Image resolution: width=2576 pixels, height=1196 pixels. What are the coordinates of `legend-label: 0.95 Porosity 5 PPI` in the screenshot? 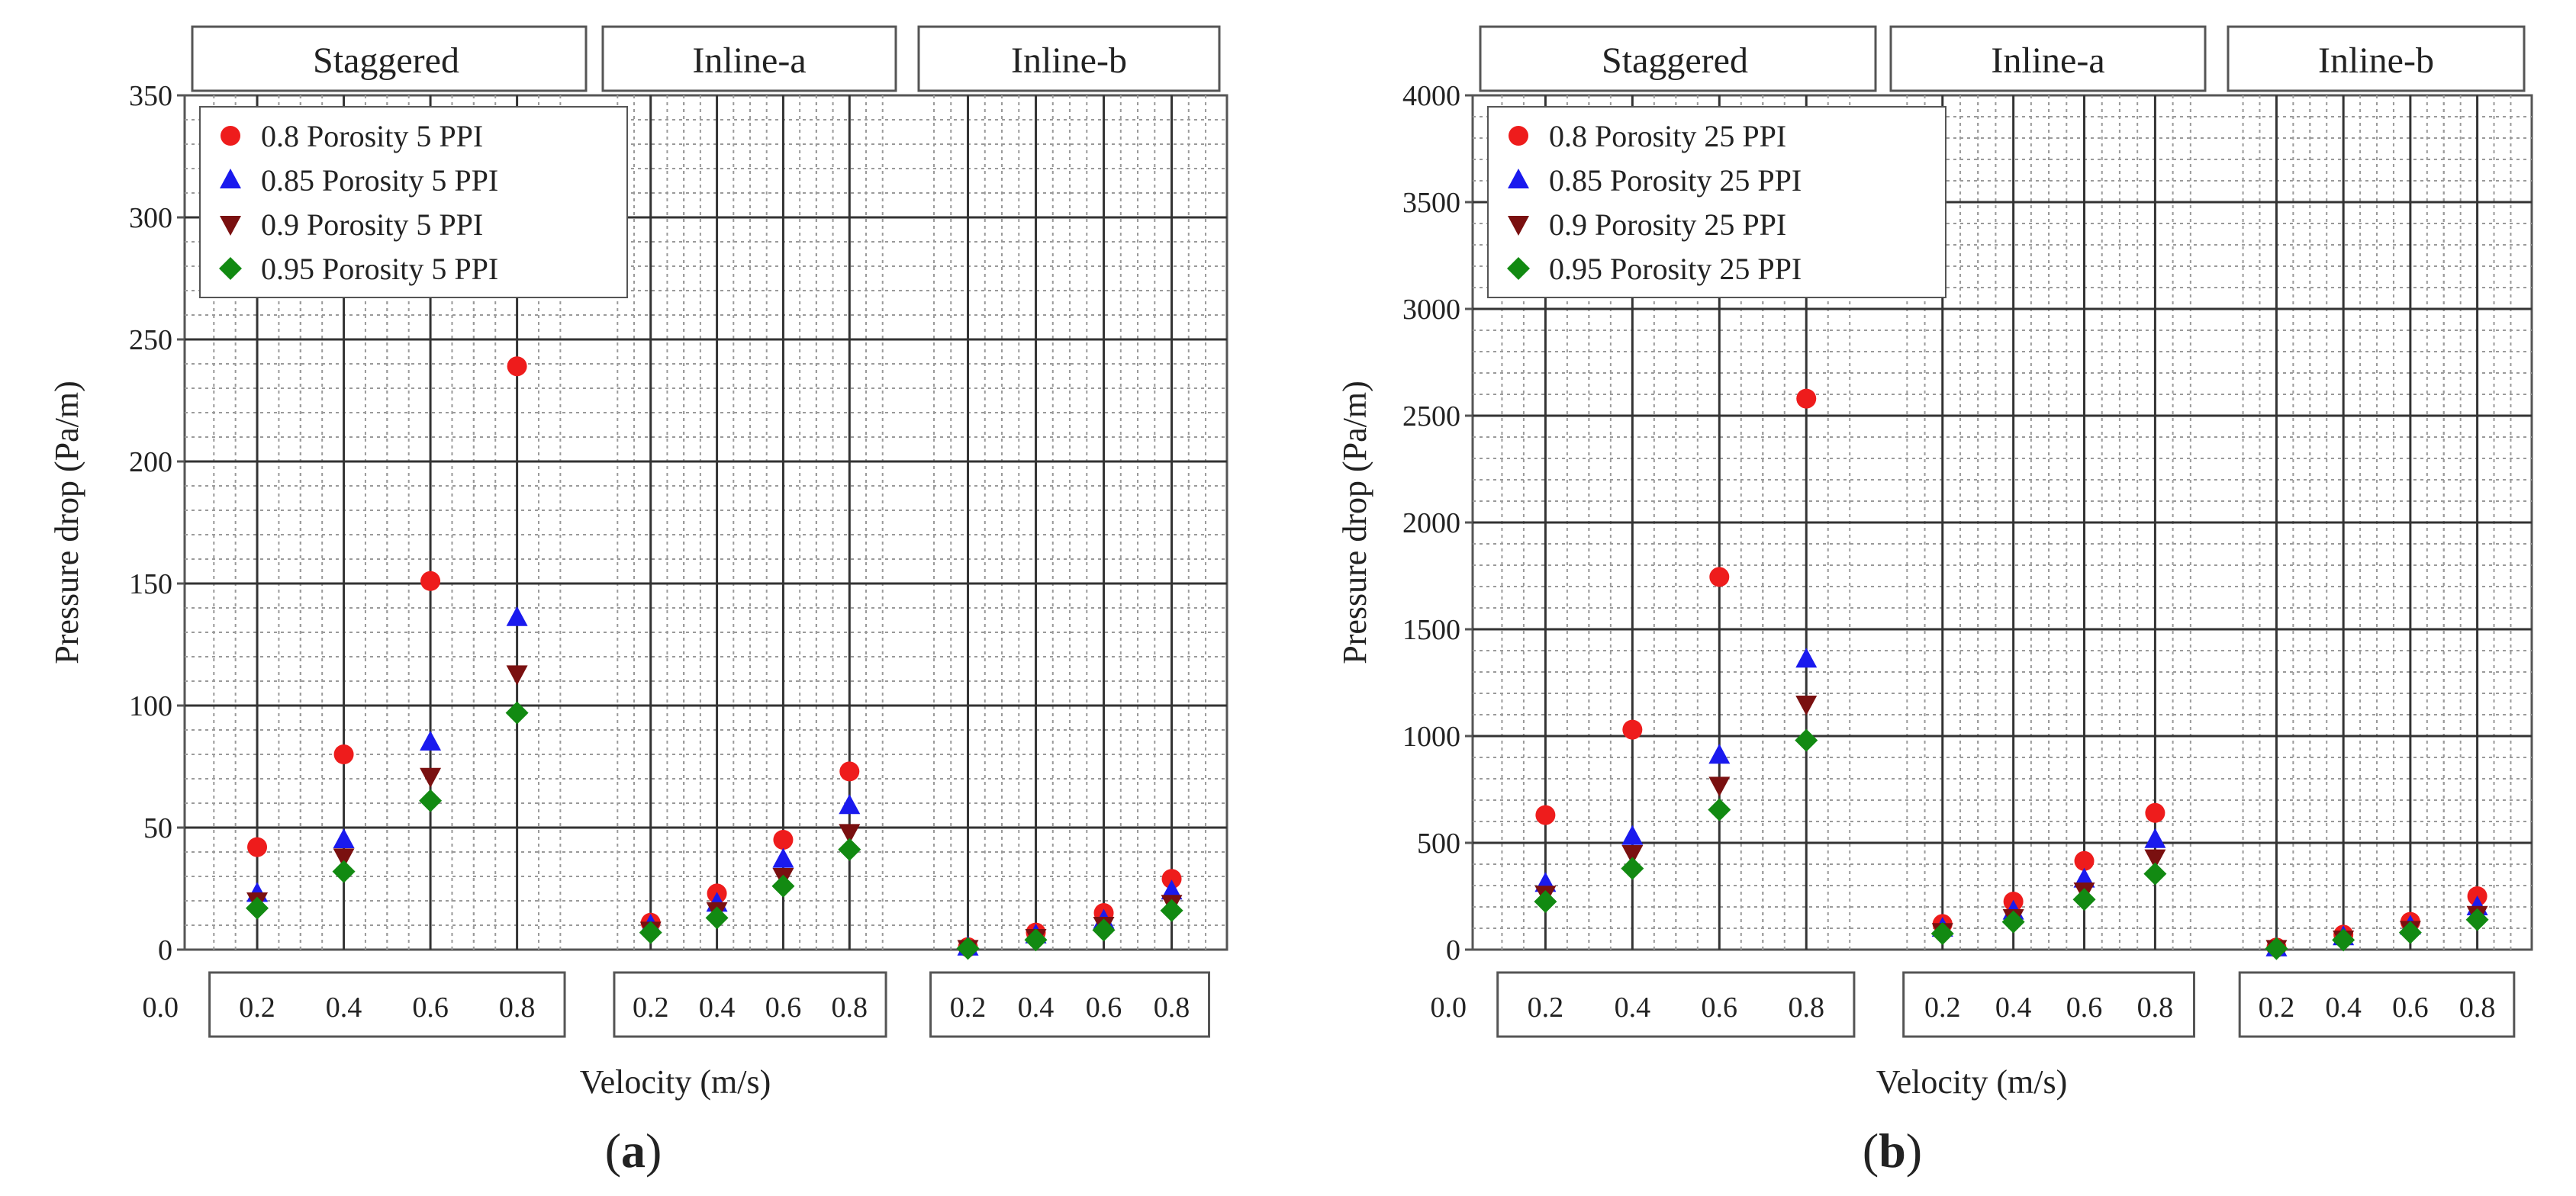 It's located at (379, 269).